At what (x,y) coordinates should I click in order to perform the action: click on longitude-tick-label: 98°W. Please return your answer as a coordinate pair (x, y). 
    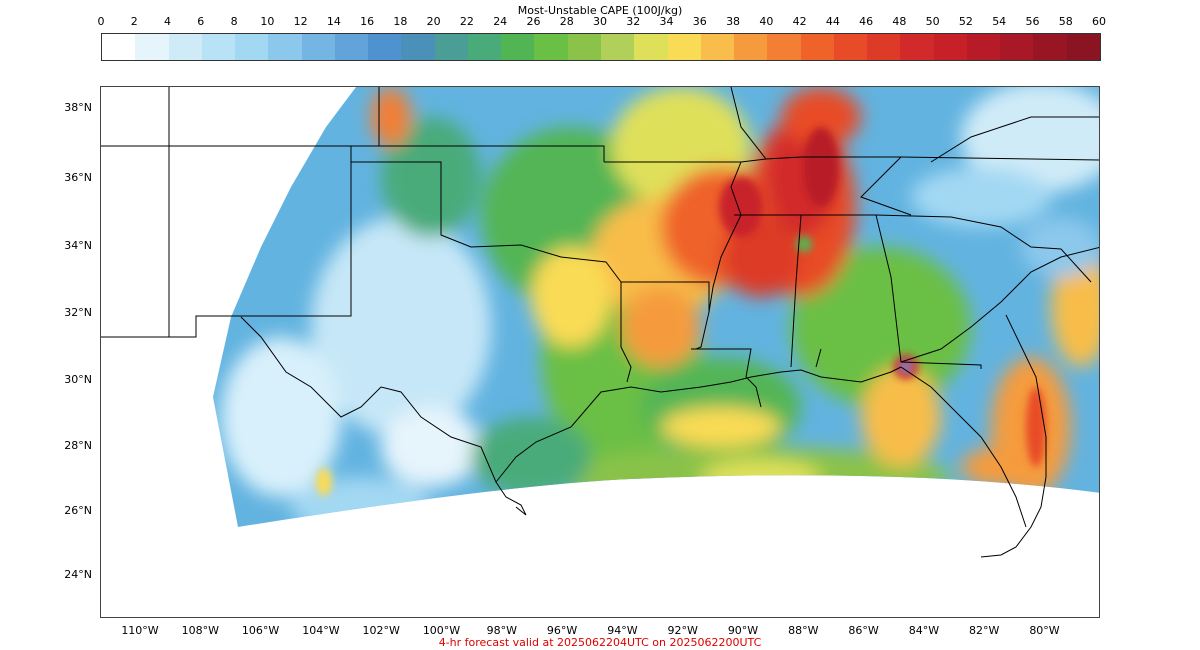
    Looking at the image, I should click on (501, 630).